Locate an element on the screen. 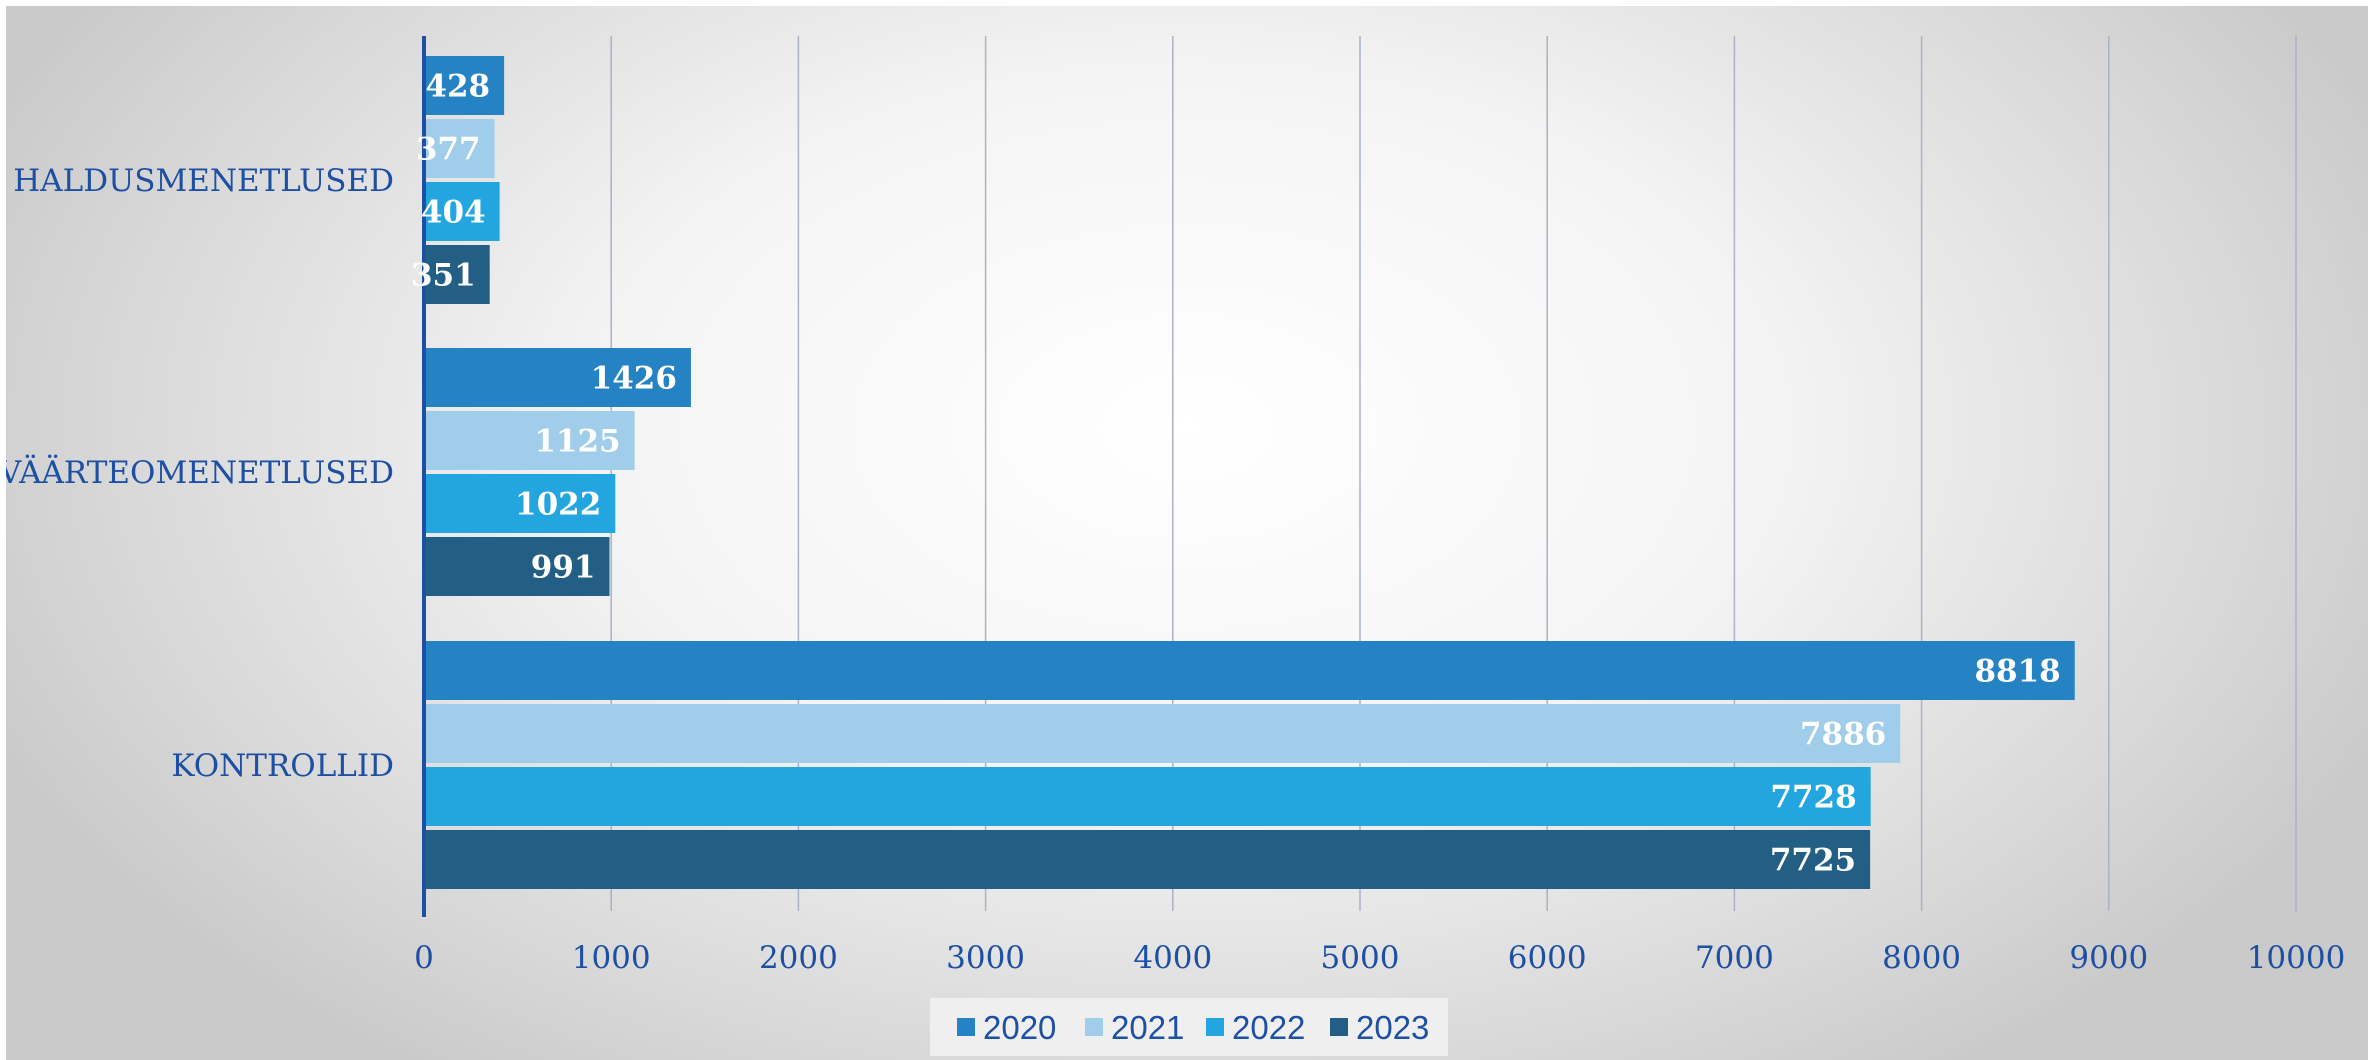 This screenshot has width=2374, height=1060. bar-value-label: 991 is located at coordinates (563, 568).